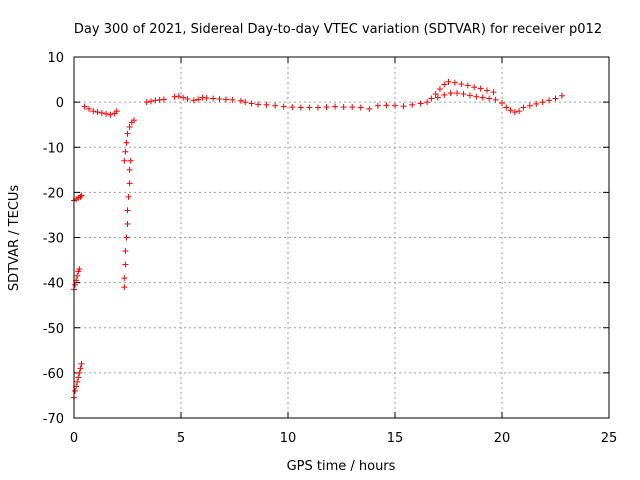  What do you see at coordinates (53, 239) in the screenshot?
I see `y-tick-label: -30` at bounding box center [53, 239].